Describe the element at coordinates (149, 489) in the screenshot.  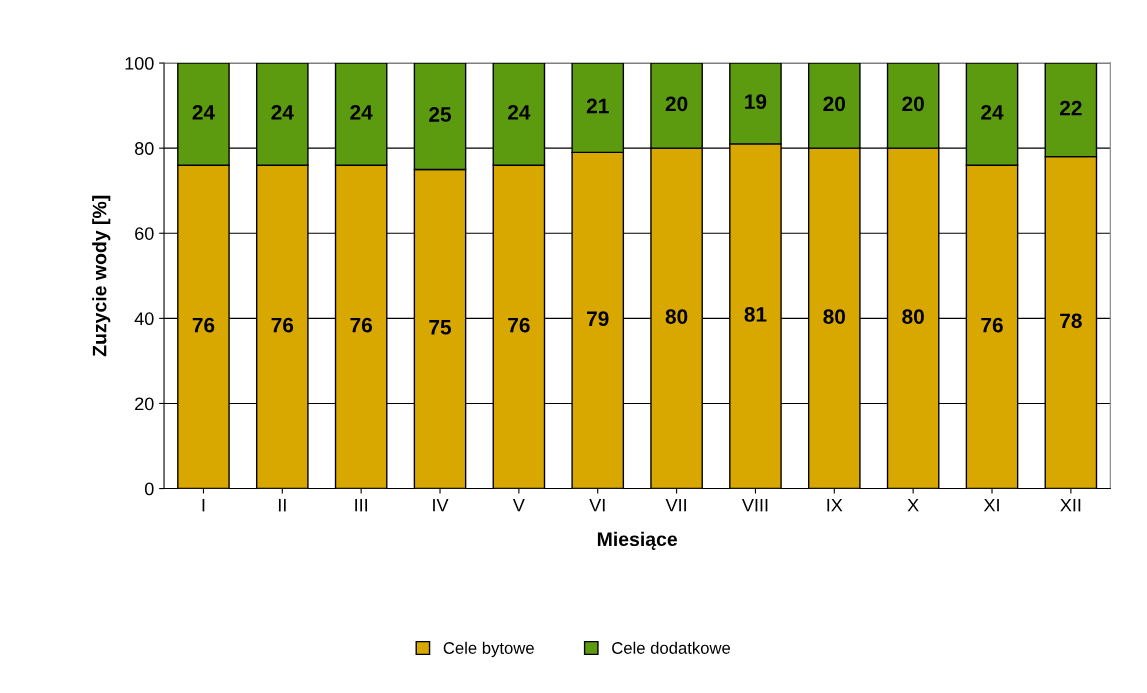
I see `y-tick-label: 0` at that location.